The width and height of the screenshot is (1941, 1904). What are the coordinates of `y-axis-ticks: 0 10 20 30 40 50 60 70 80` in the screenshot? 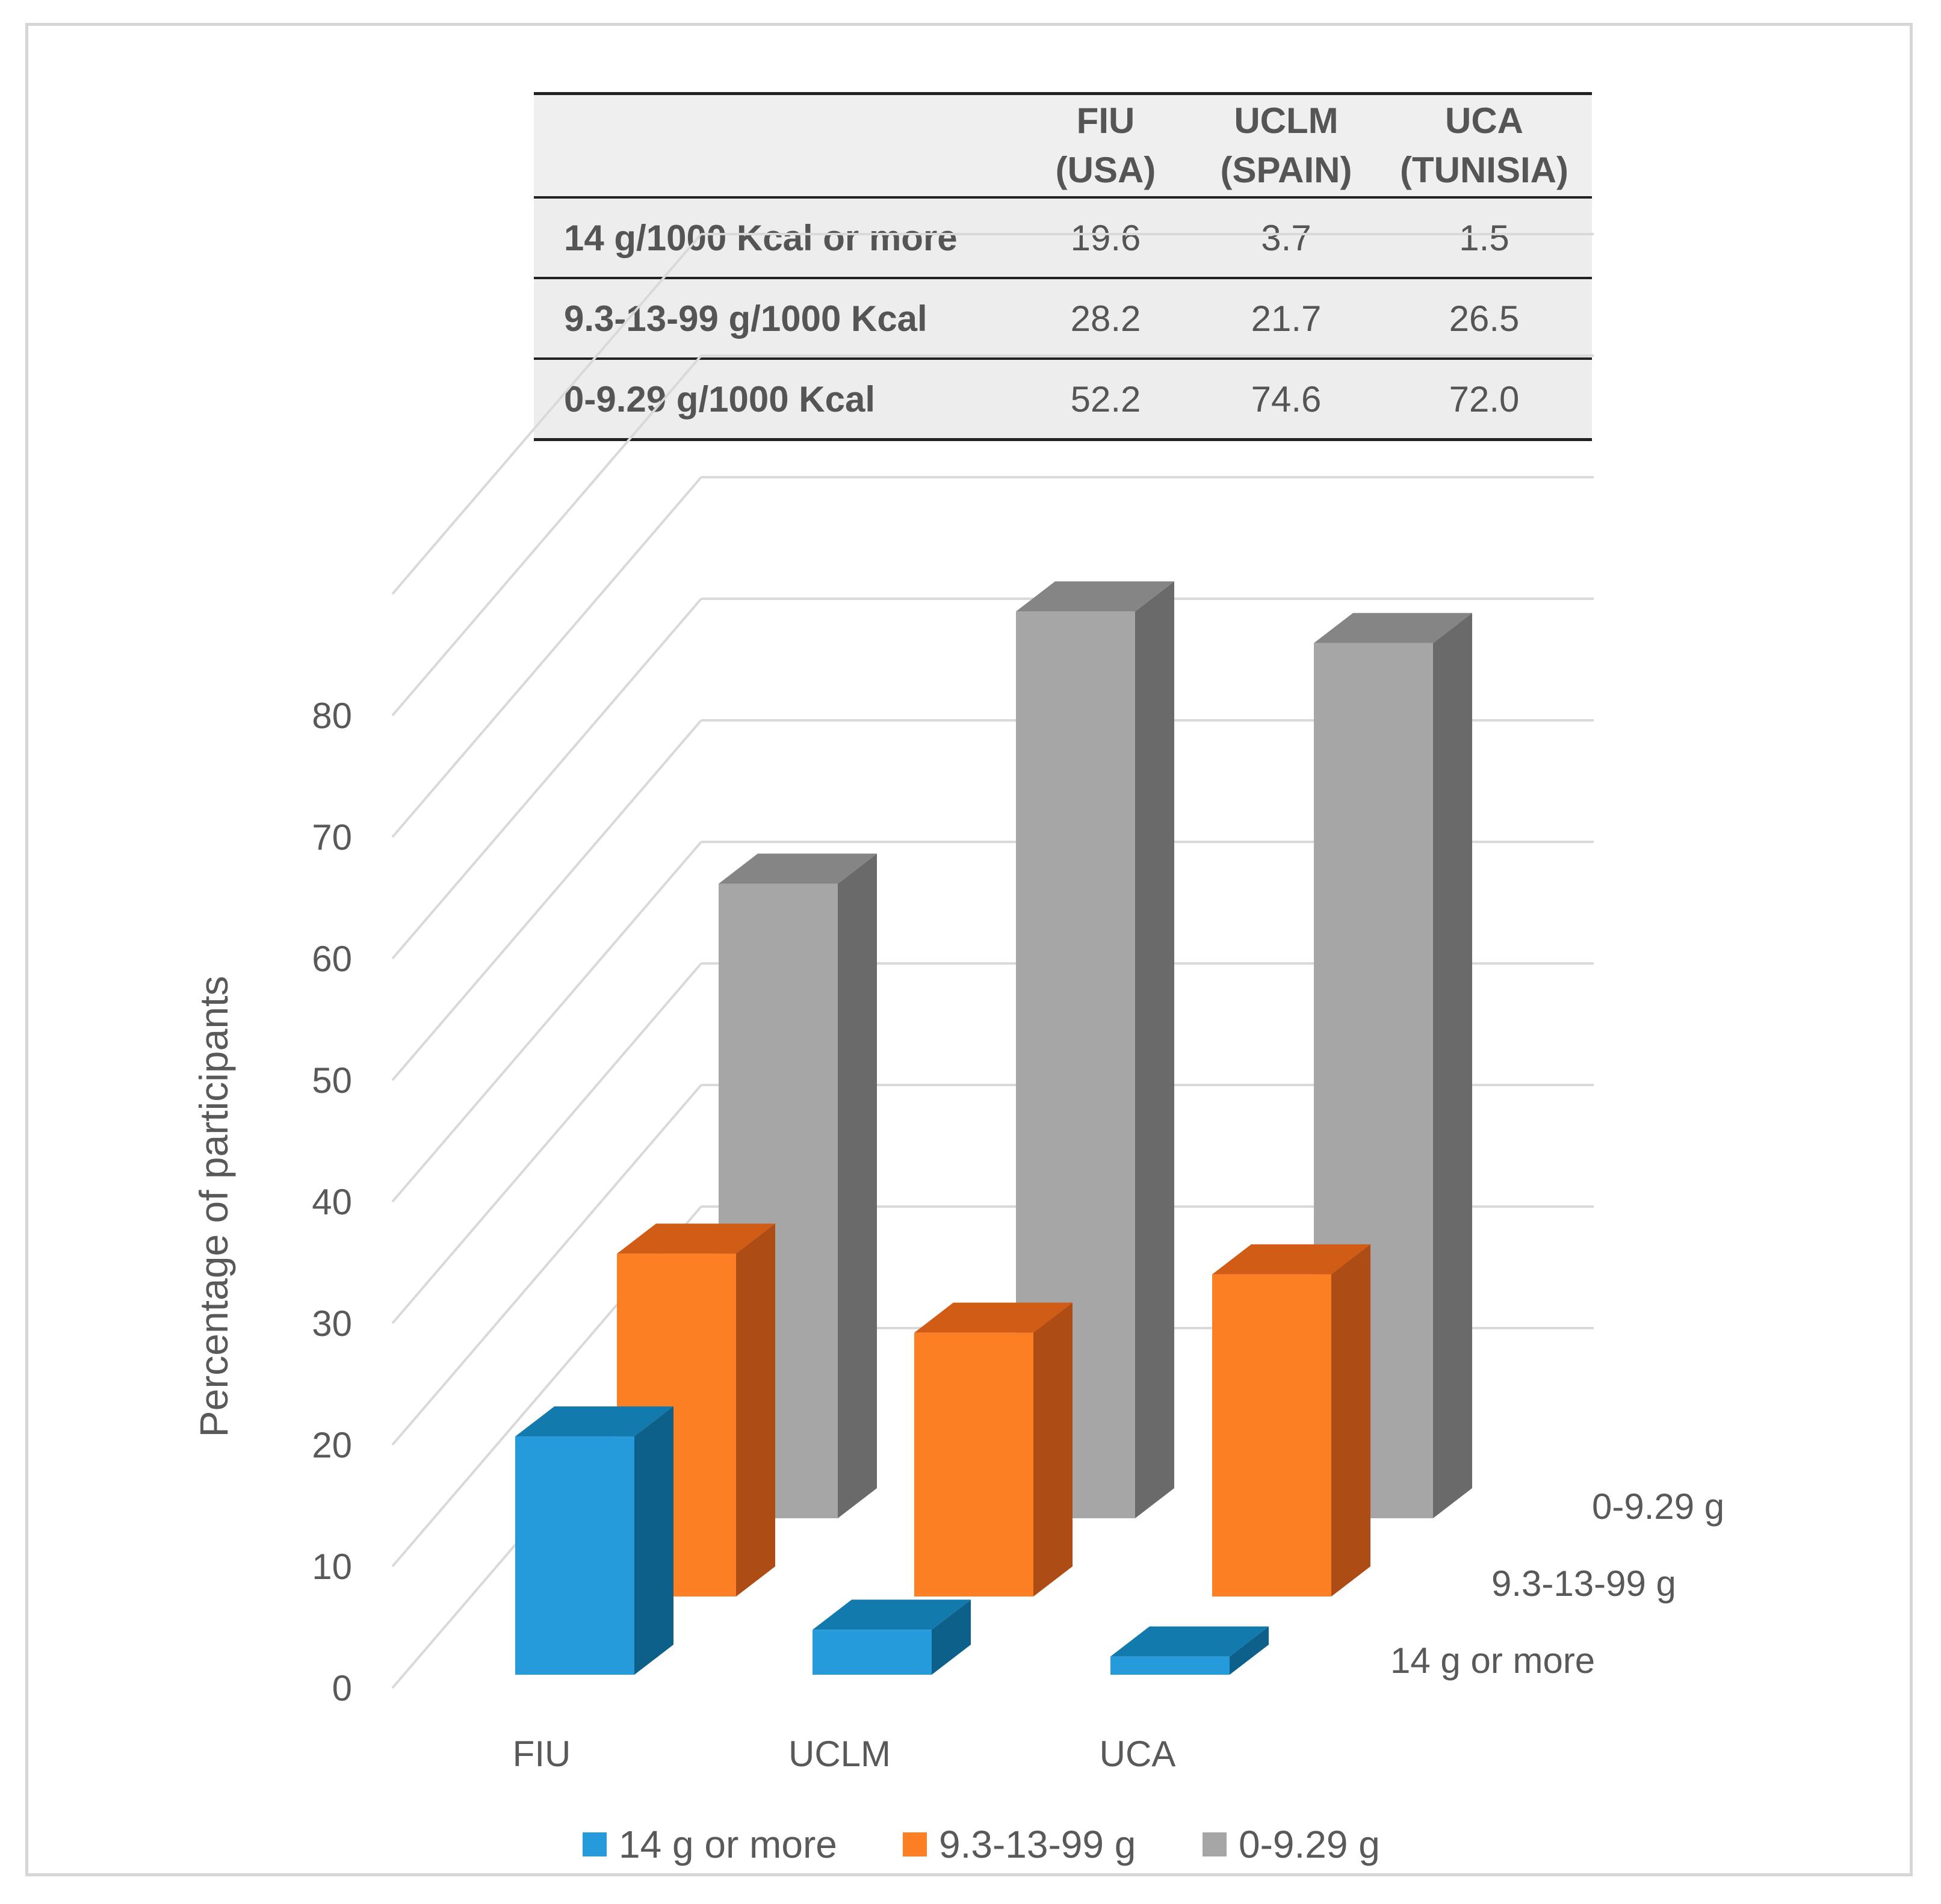 It's located at (332, 1202).